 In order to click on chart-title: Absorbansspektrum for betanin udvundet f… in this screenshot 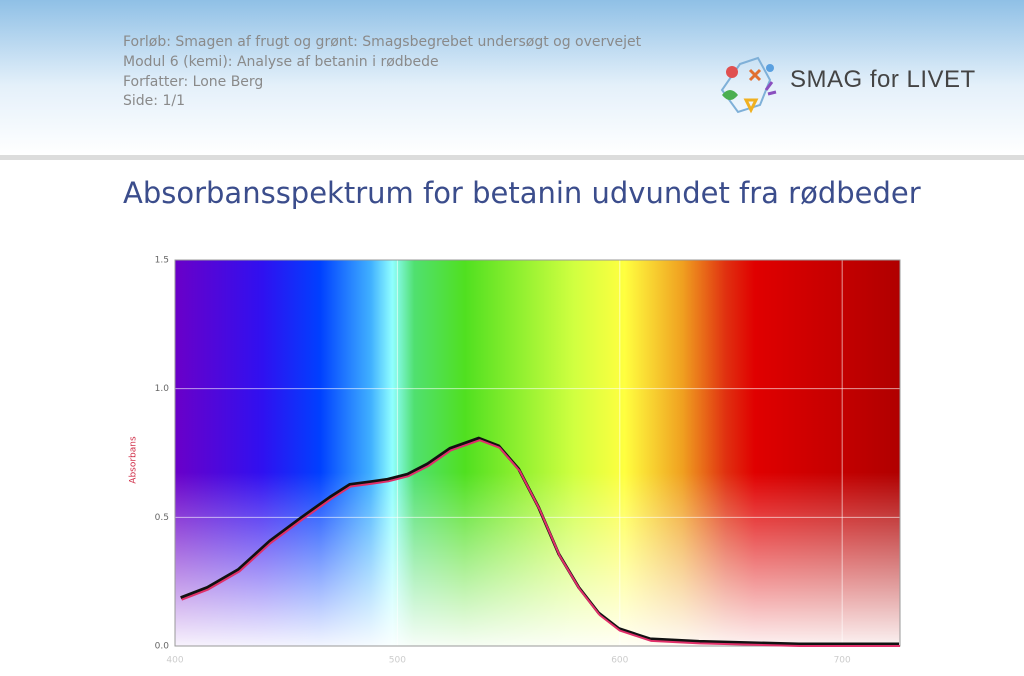, I will do `click(522, 193)`.